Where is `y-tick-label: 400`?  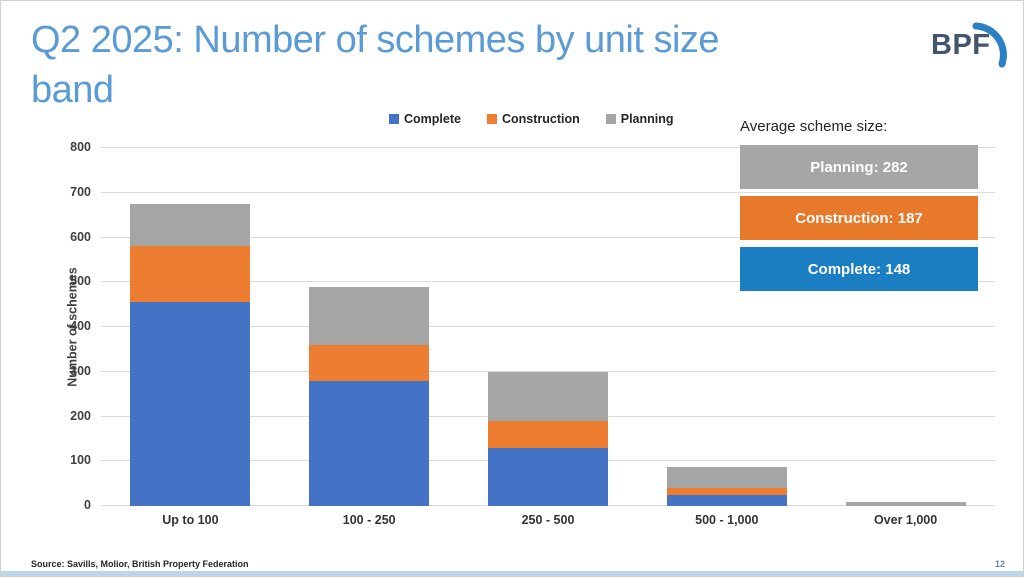 y-tick-label: 400 is located at coordinates (80, 326).